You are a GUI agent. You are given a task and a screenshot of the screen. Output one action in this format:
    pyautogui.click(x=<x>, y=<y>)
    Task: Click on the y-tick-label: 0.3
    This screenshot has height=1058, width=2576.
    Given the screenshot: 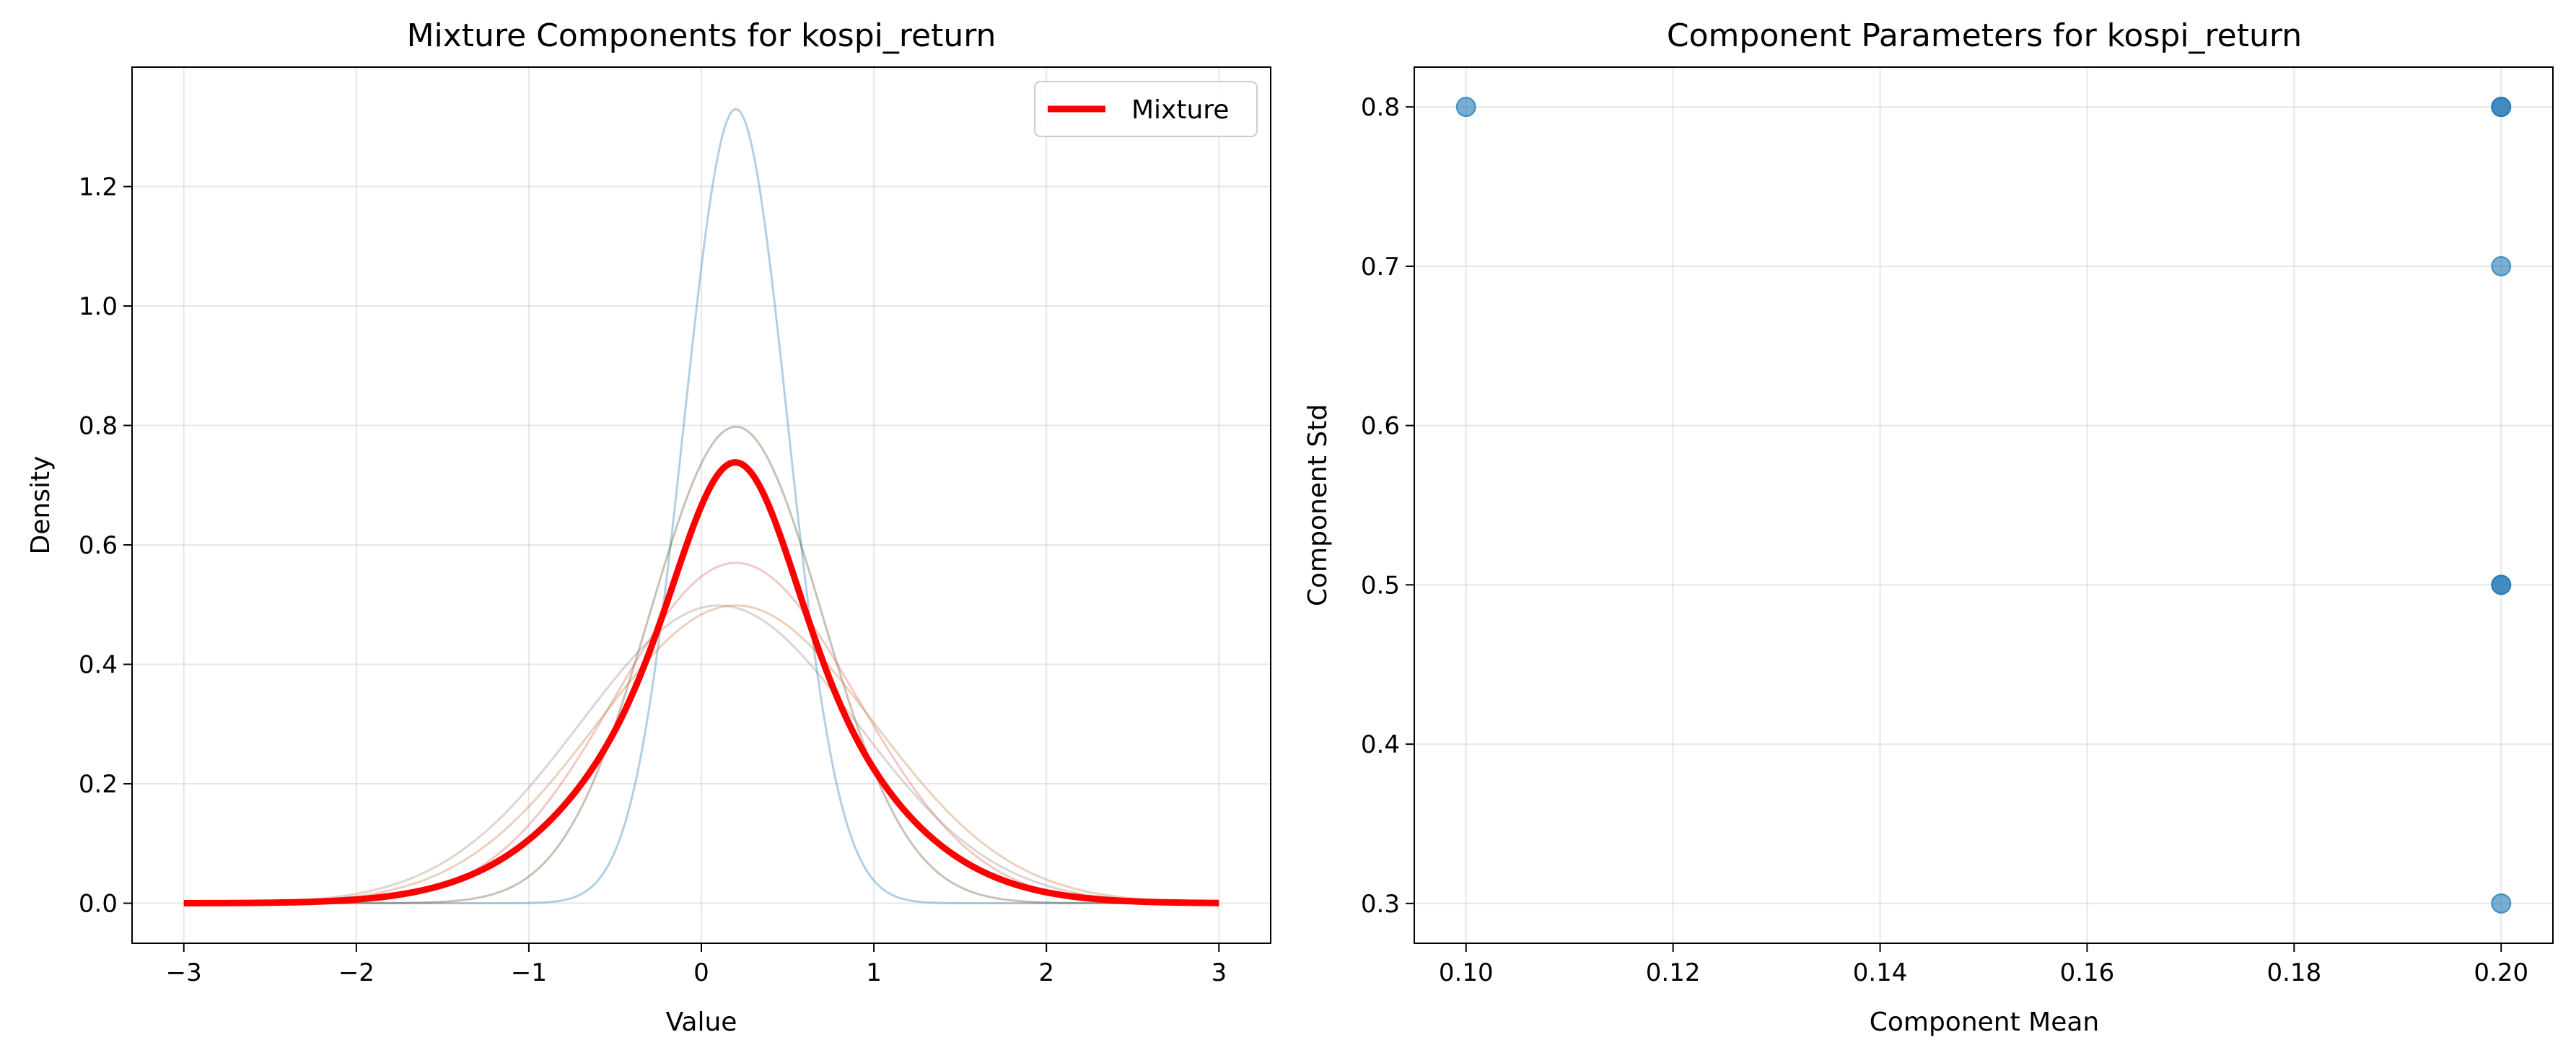 What is the action you would take?
    pyautogui.click(x=1380, y=904)
    